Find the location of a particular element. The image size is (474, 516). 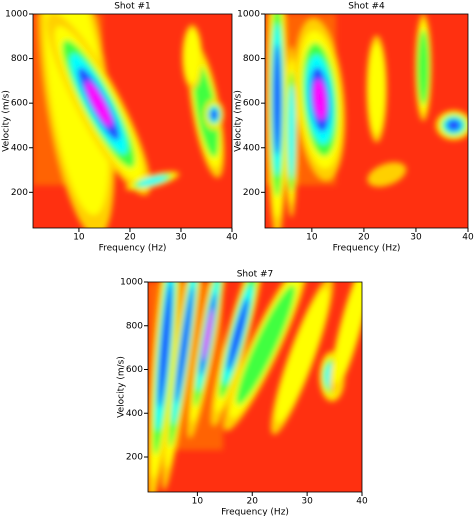

chart-title: Shot #4 is located at coordinates (366, 7).